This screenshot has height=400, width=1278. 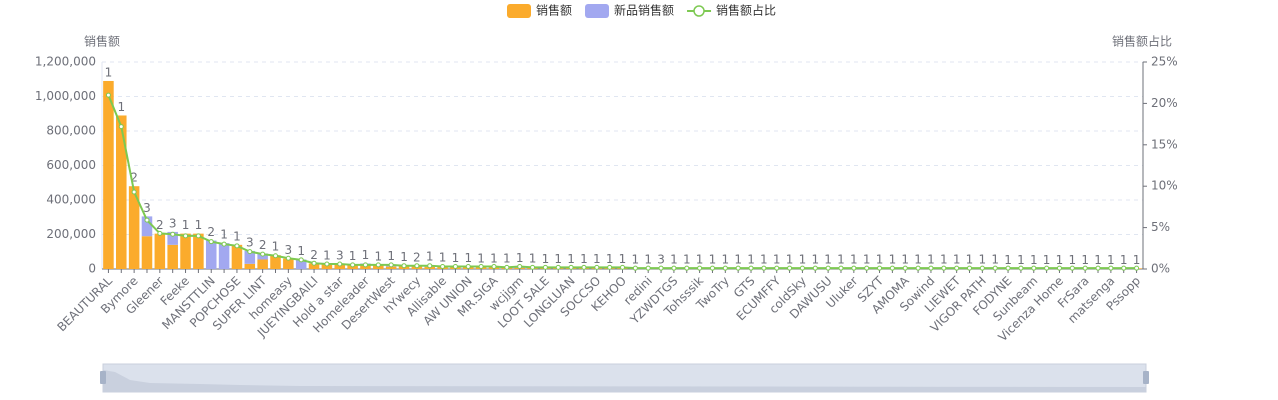 What do you see at coordinates (1164, 103) in the screenshot?
I see `y2-tick-label: 20%` at bounding box center [1164, 103].